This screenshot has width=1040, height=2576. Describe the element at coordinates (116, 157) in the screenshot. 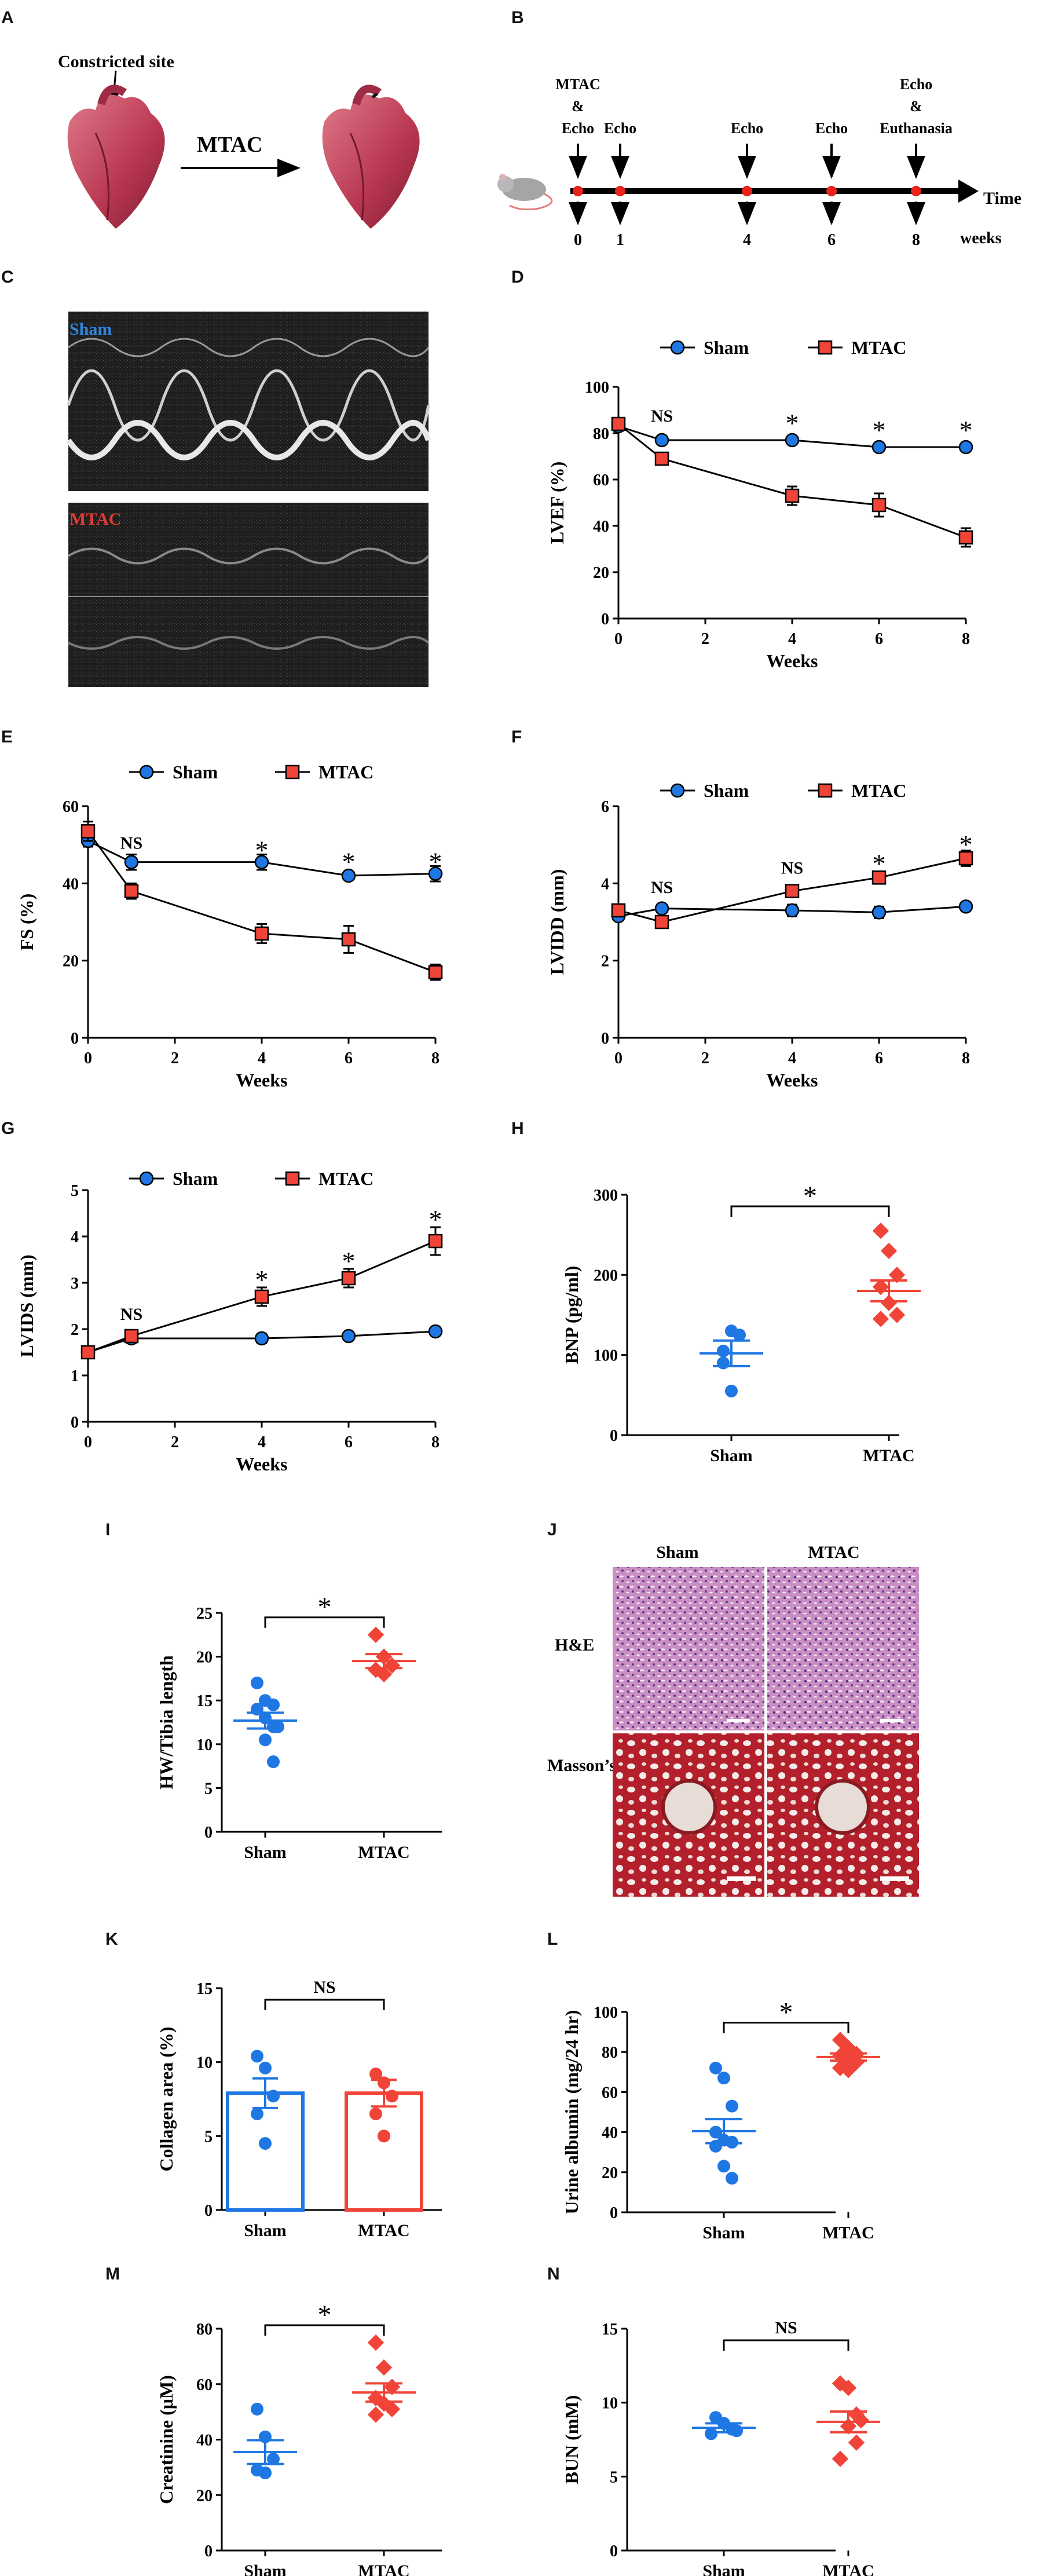

I see `heart-before-image` at that location.